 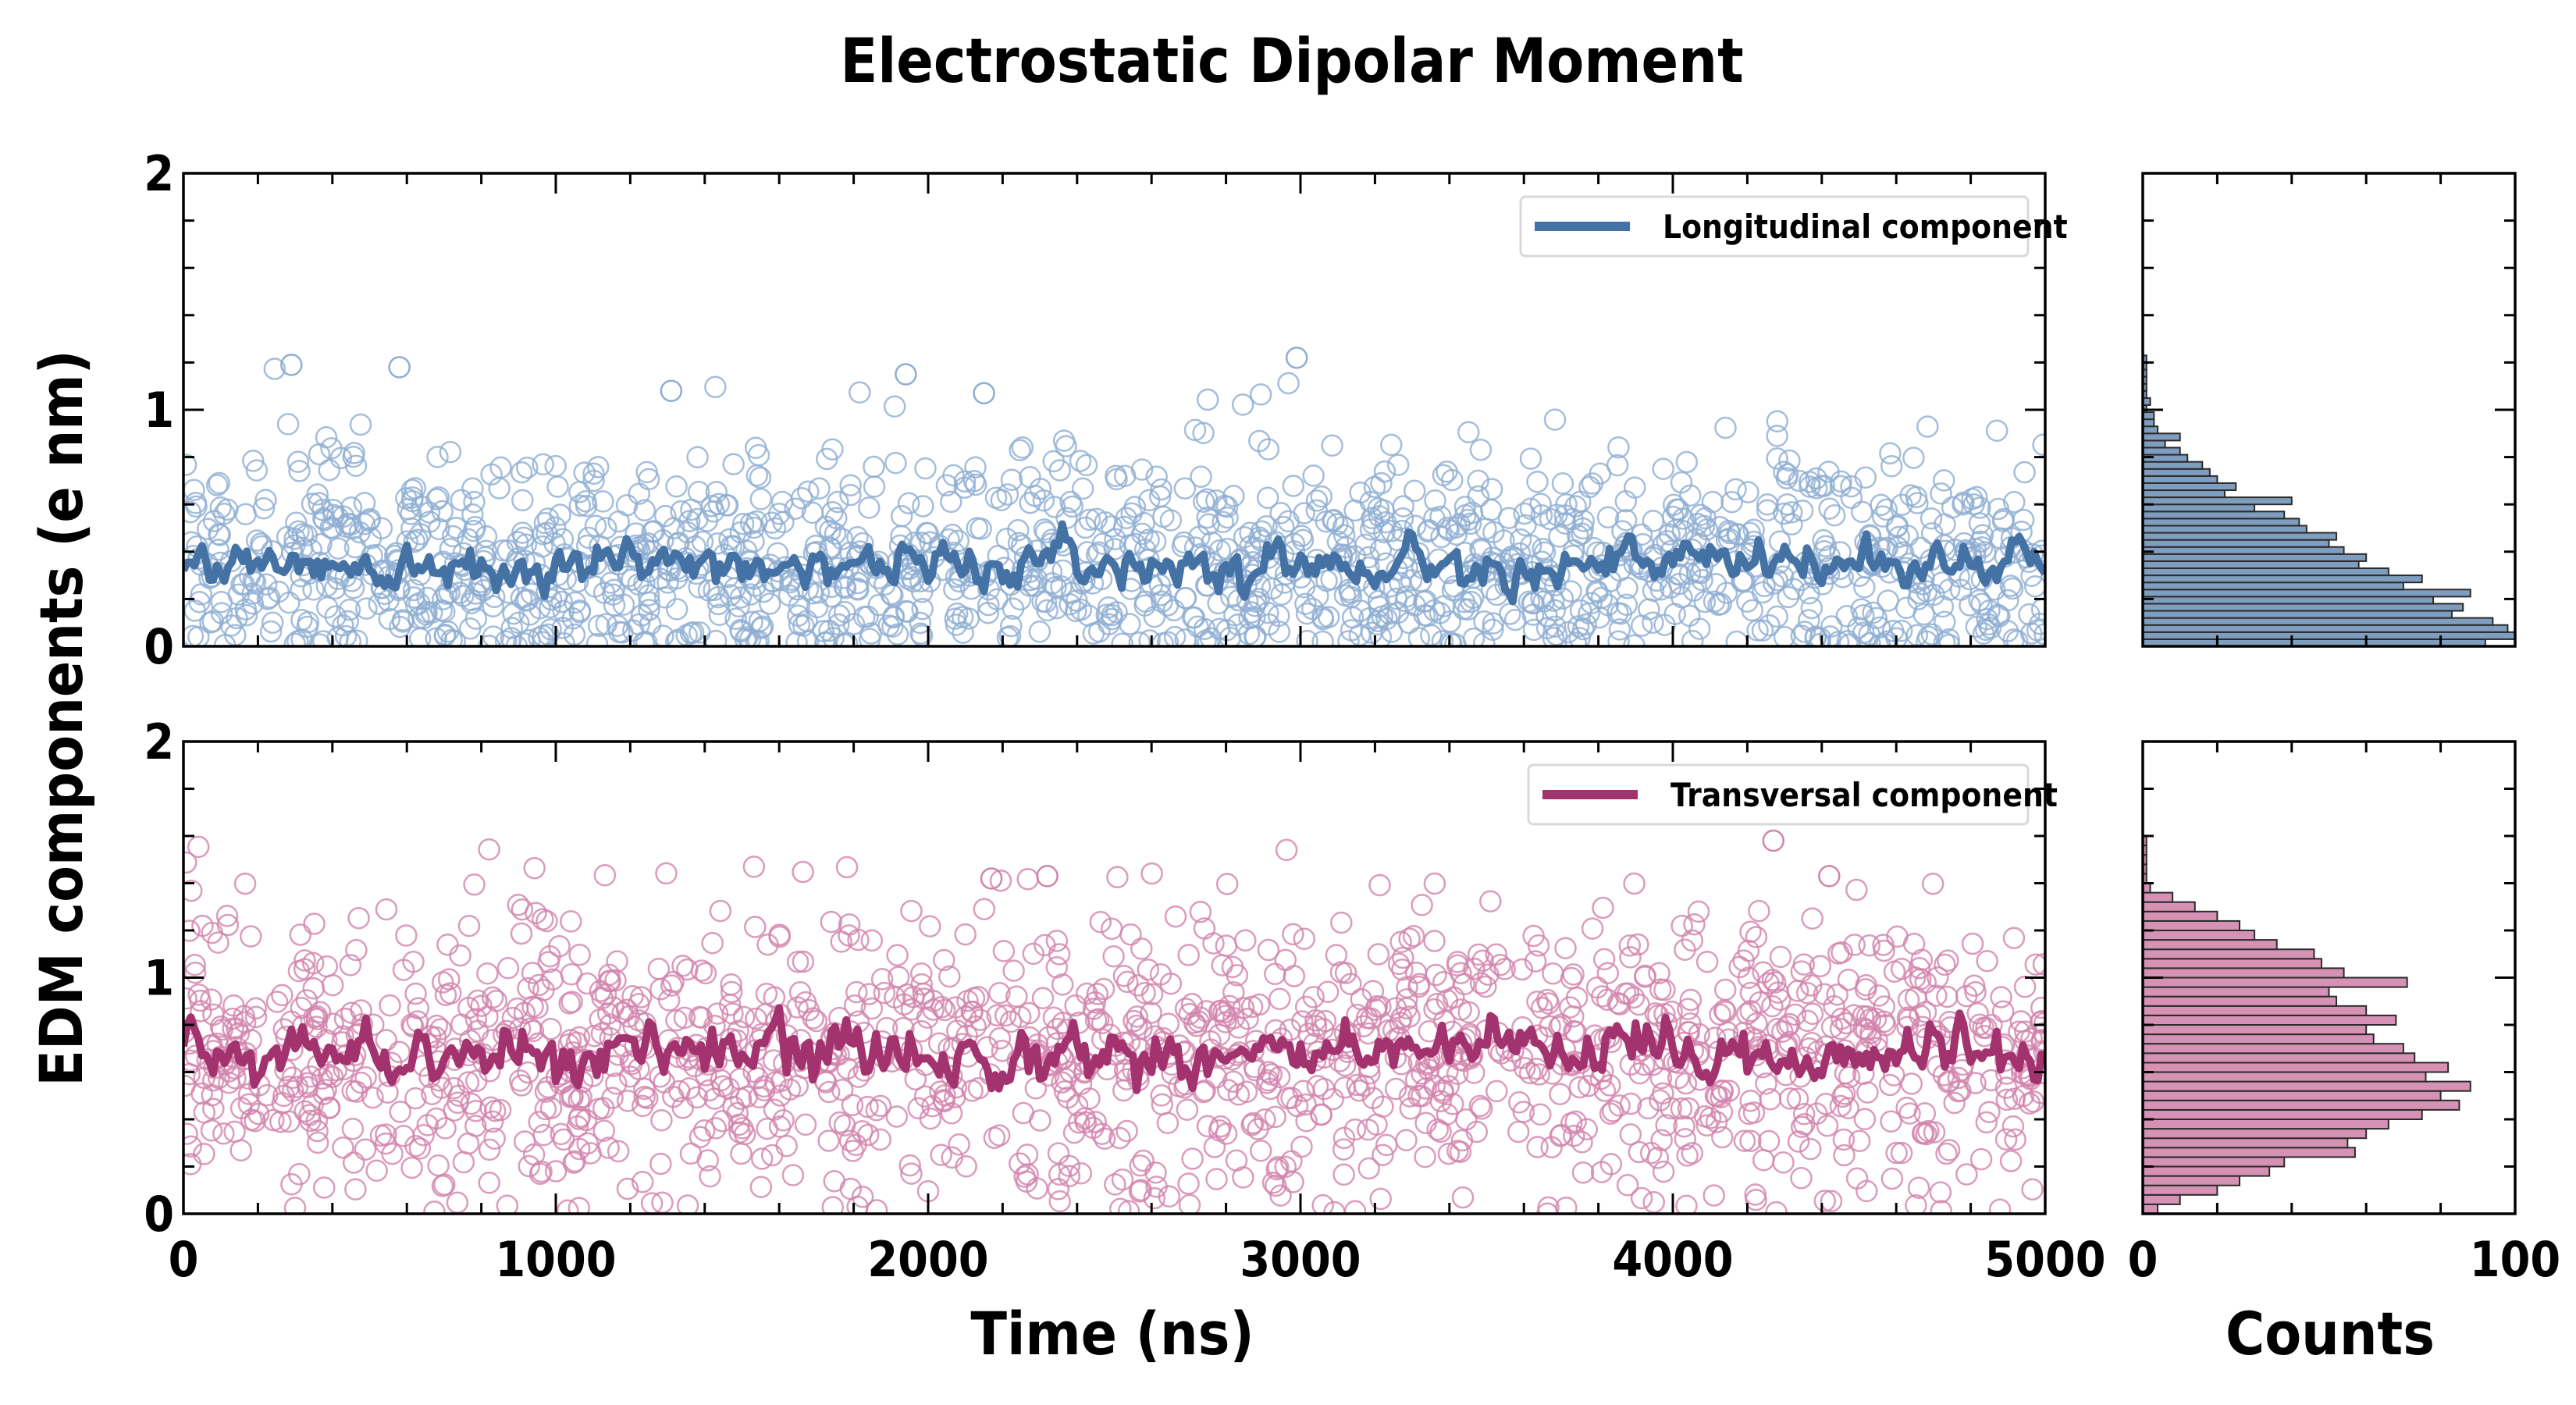 What do you see at coordinates (1864, 795) in the screenshot?
I see `legend-label: Transversal component` at bounding box center [1864, 795].